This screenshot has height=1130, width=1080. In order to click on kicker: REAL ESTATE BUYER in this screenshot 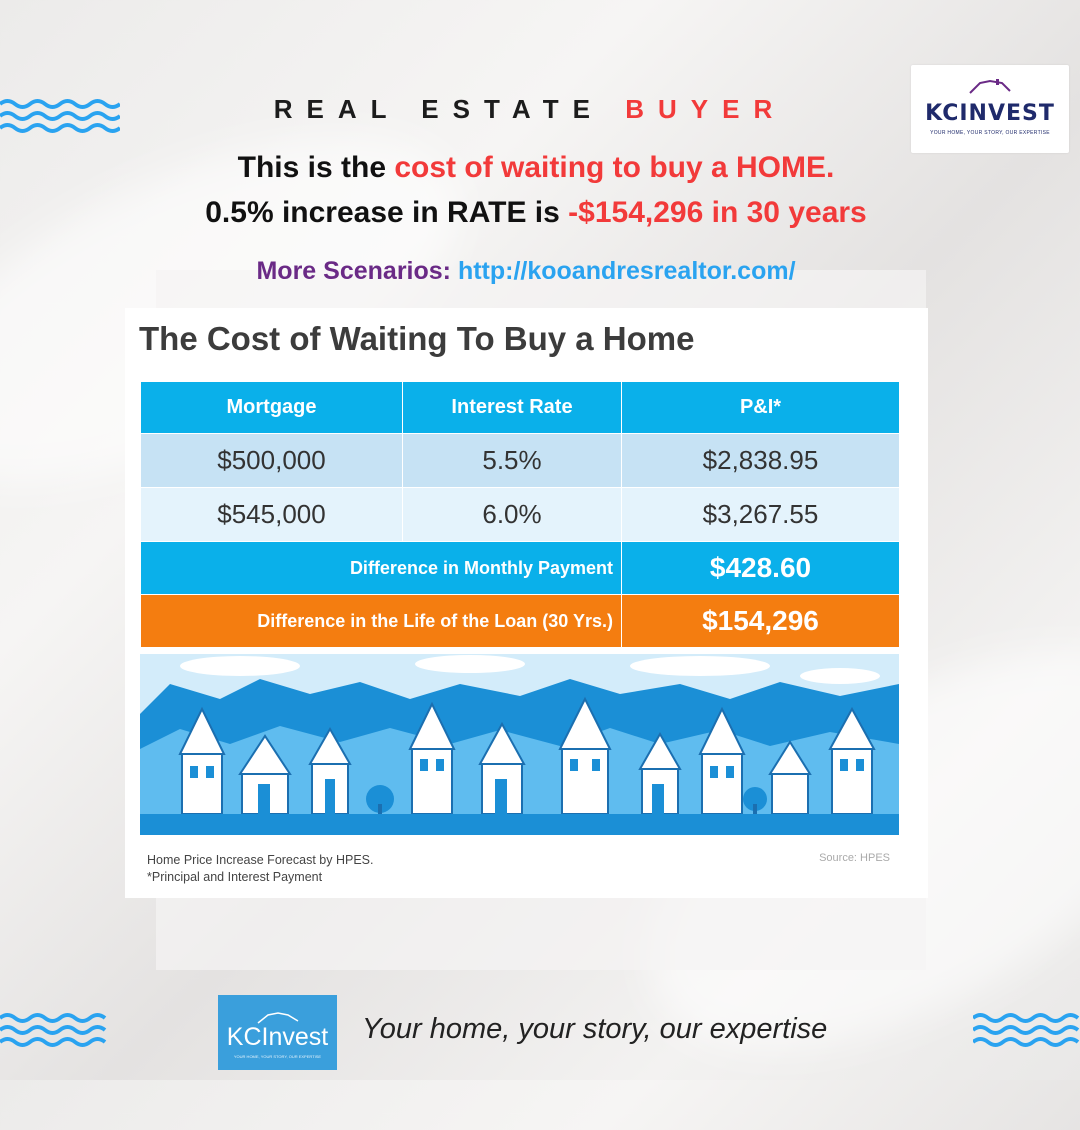, I will do `click(530, 109)`.